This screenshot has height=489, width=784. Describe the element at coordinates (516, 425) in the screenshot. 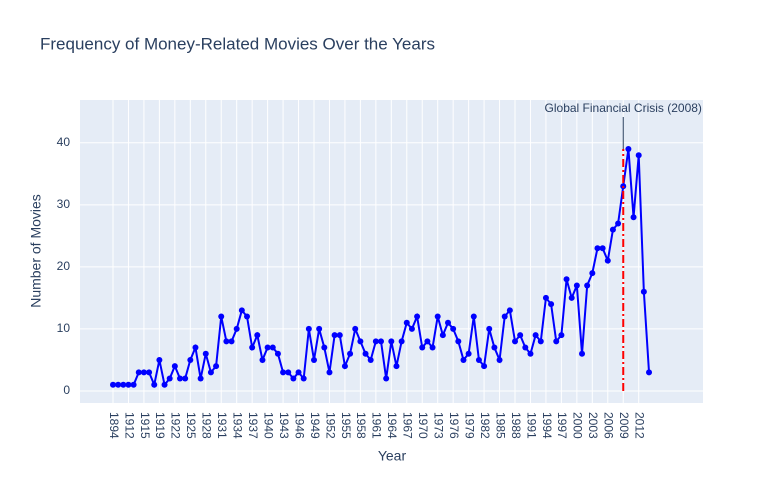

I see `x-tick-label: 1988` at that location.